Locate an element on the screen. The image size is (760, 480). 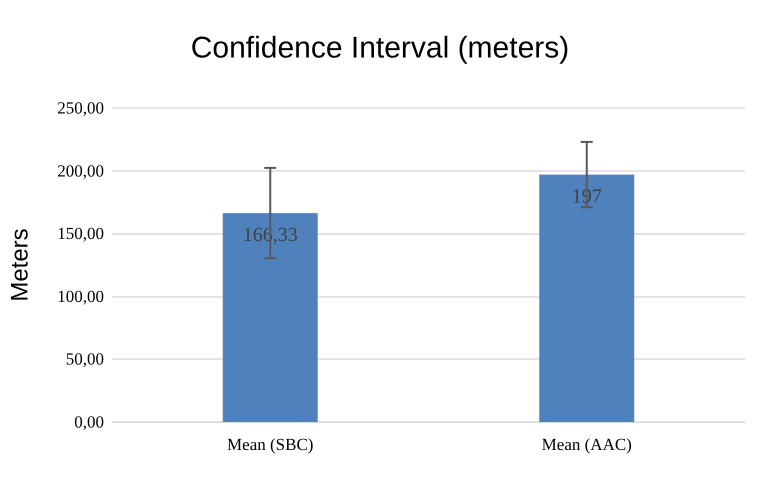
y-tick-label: 100,00 is located at coordinates (80, 296).